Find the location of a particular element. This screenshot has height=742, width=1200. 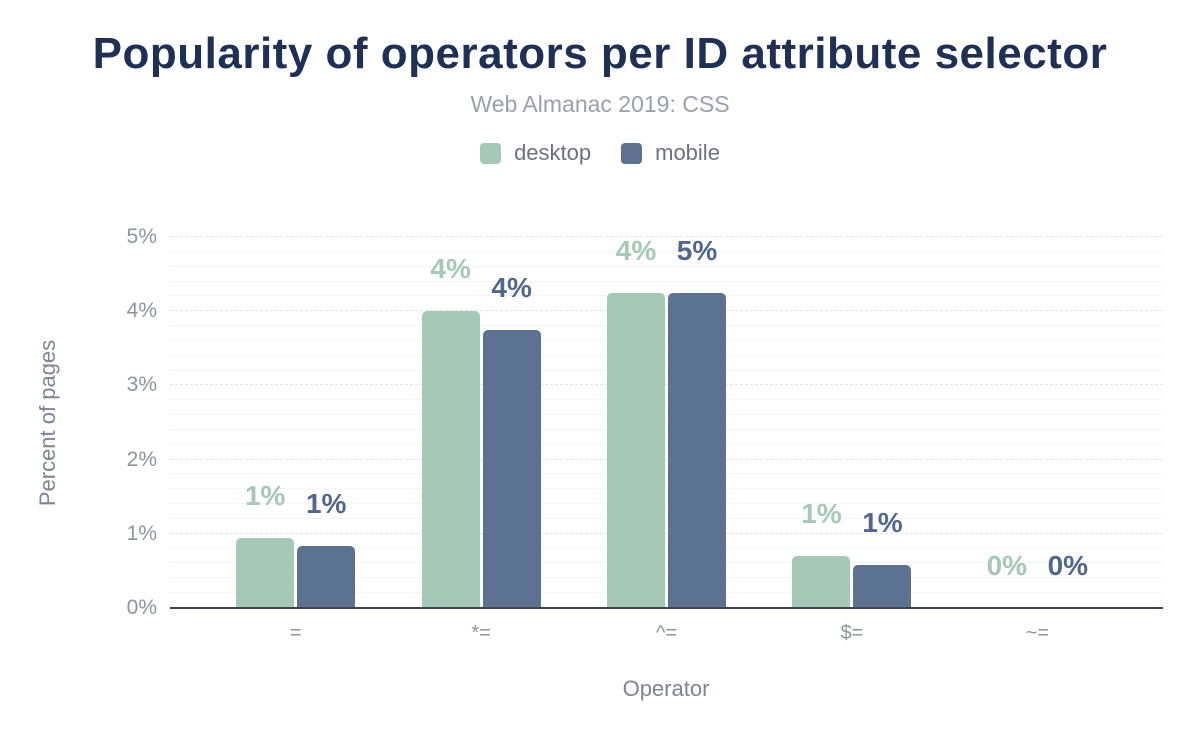

mobile-value-label: 4% is located at coordinates (511, 287).